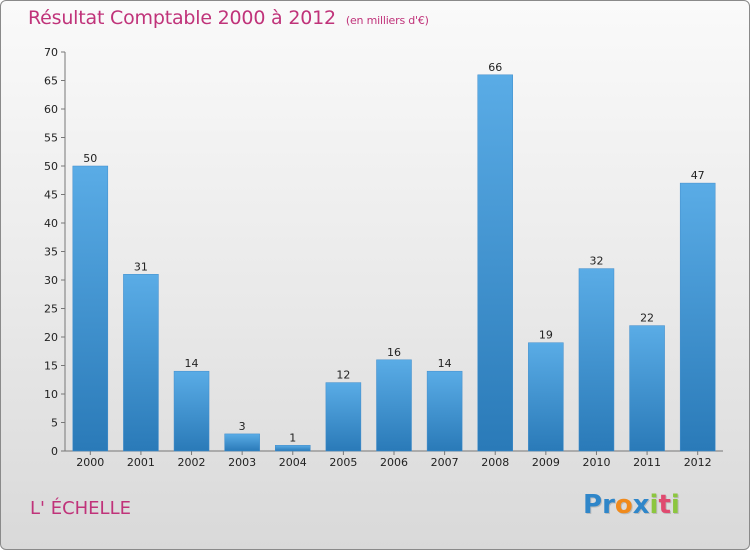 The width and height of the screenshot is (750, 550). I want to click on data-label: 19, so click(546, 335).